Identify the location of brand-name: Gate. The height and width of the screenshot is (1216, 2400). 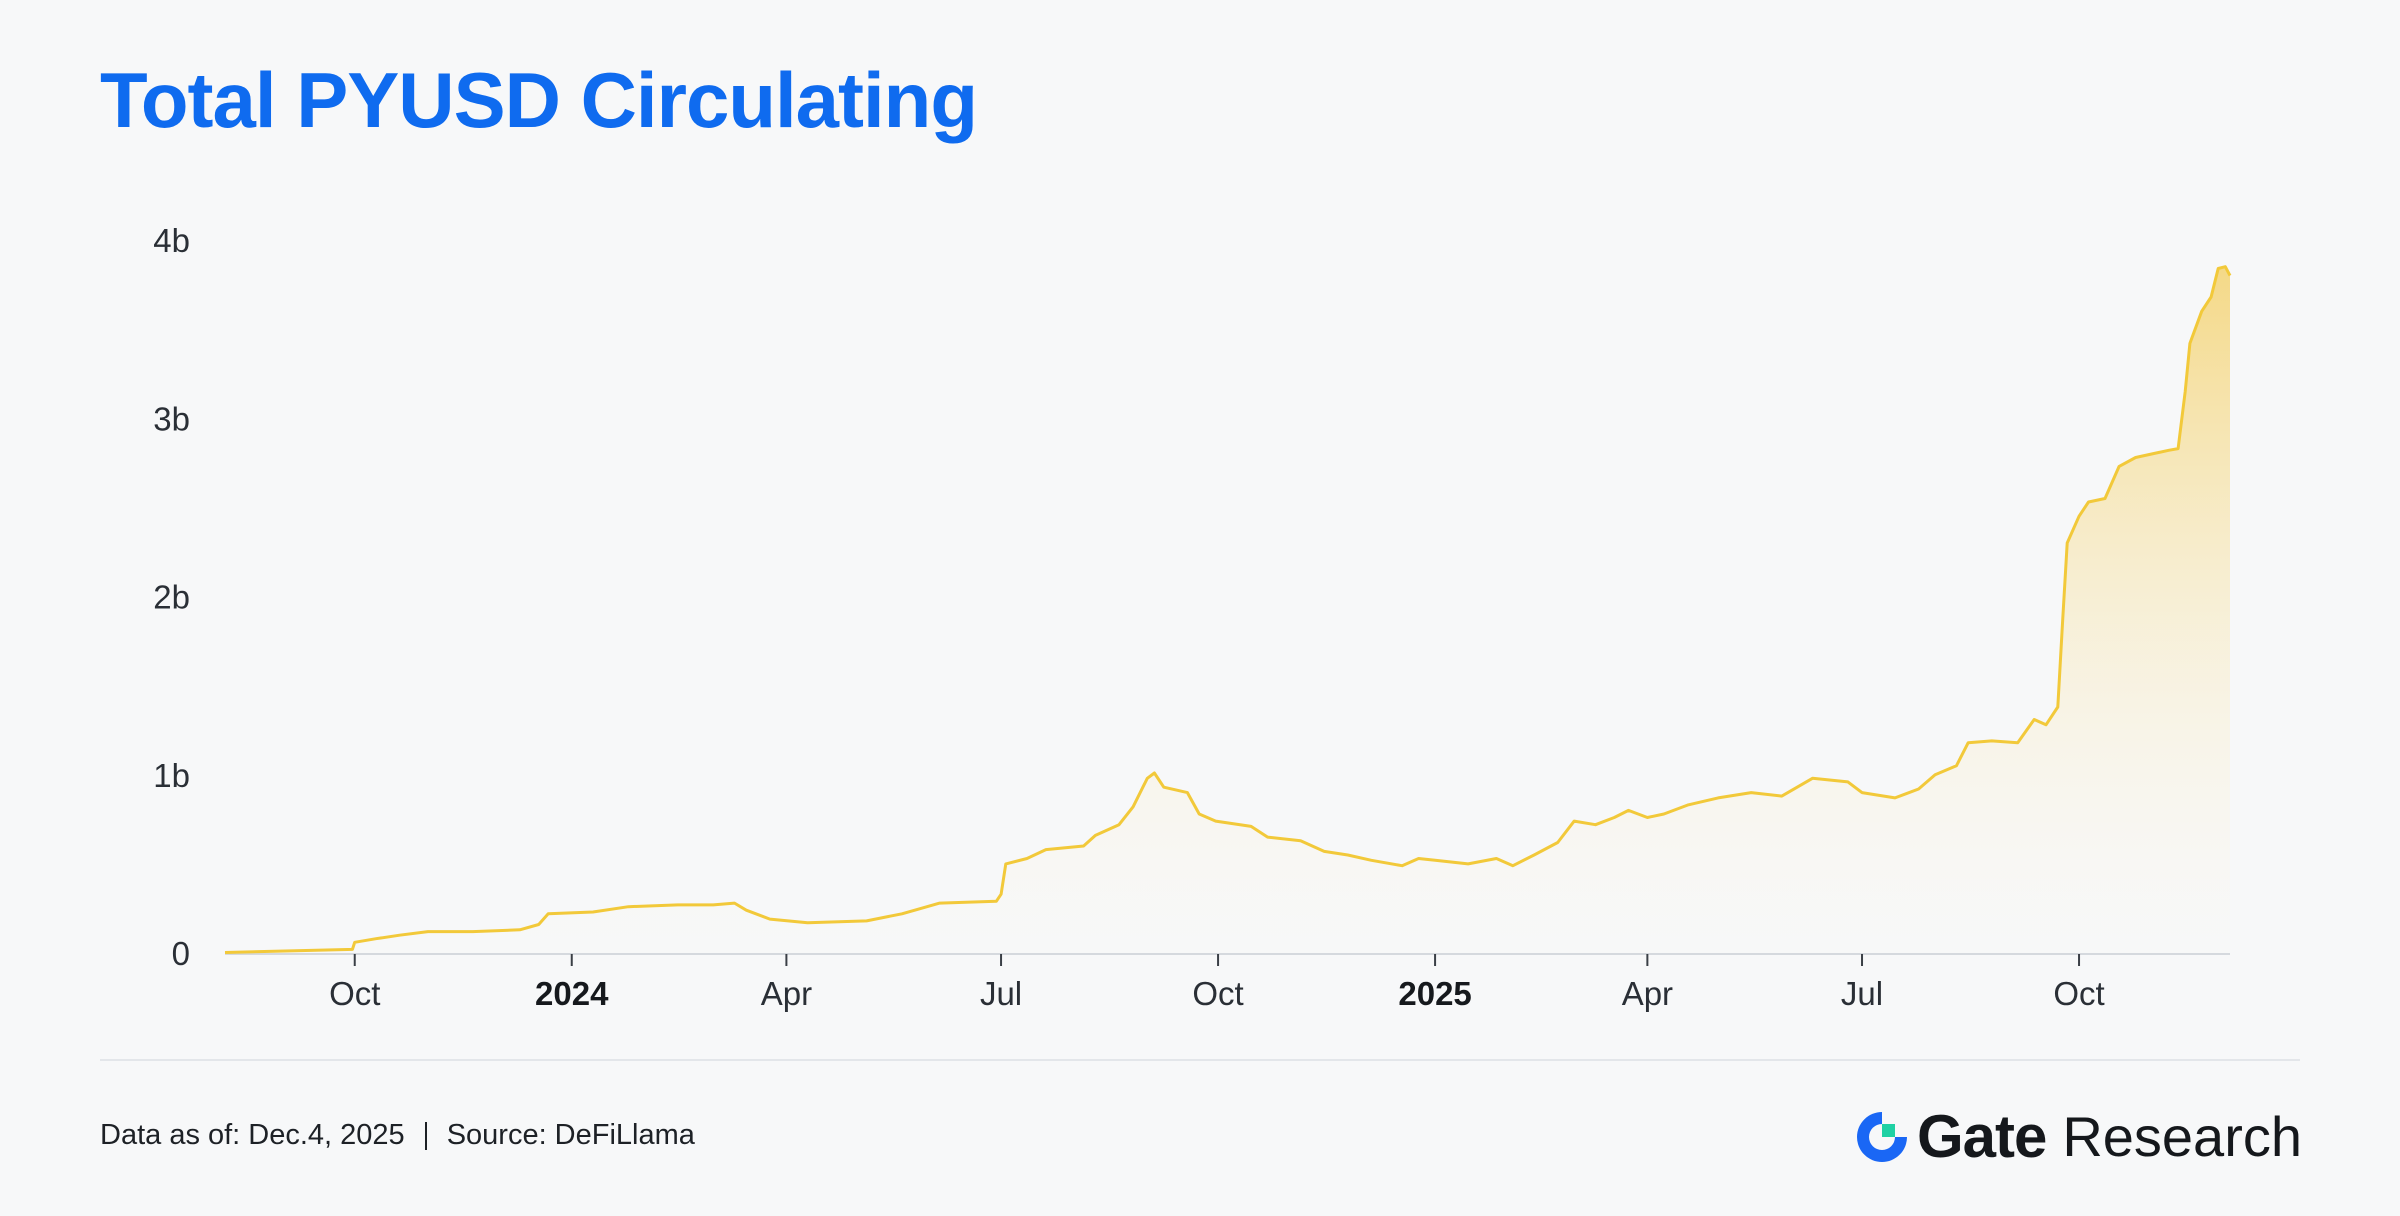
(1981, 1136).